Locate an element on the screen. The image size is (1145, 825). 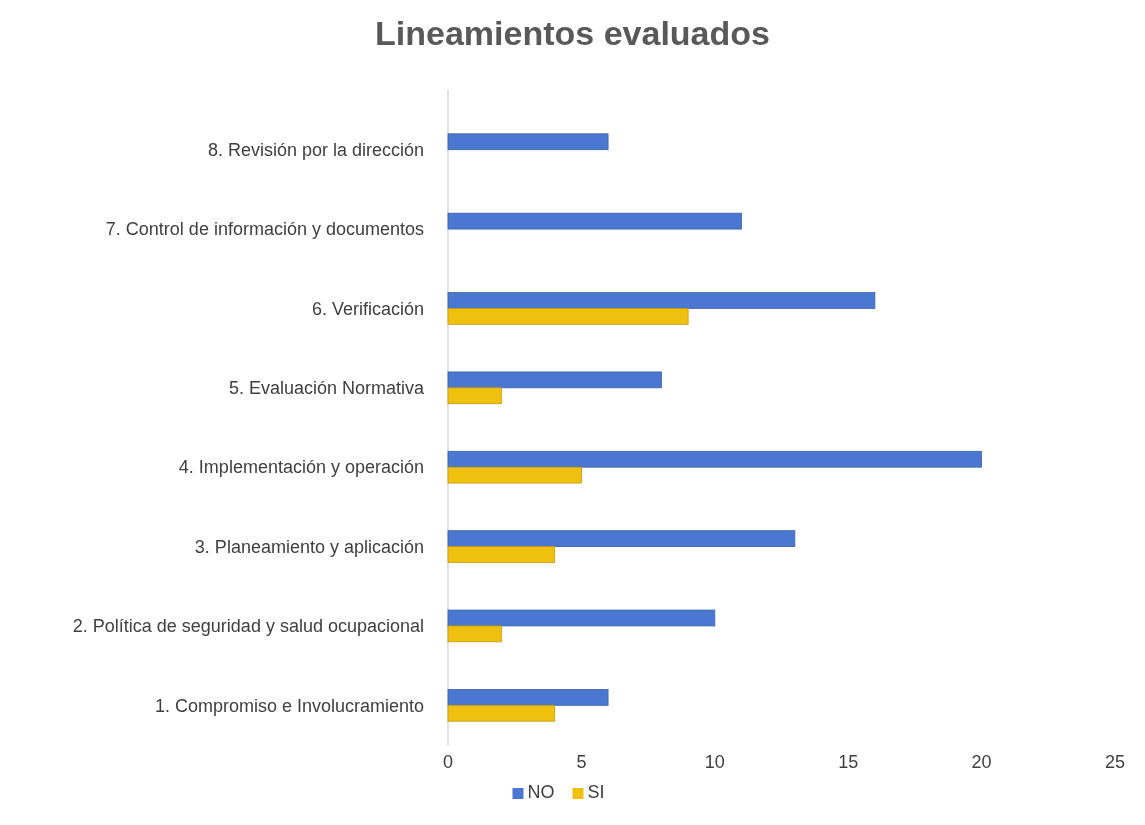
y-tick-label: 8. Revisión por la dirección is located at coordinates (315, 149).